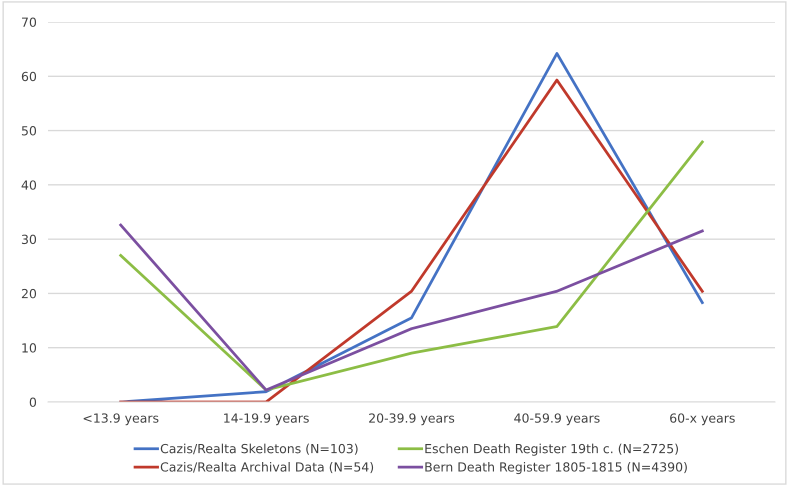  I want to click on y-tick-label: 10, so click(29, 348).